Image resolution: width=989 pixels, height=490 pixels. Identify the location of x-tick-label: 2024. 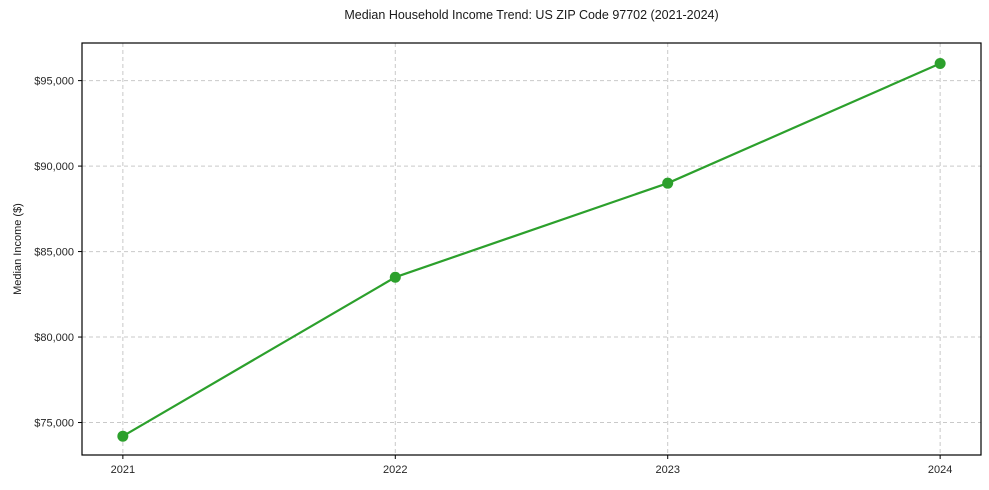
(940, 470).